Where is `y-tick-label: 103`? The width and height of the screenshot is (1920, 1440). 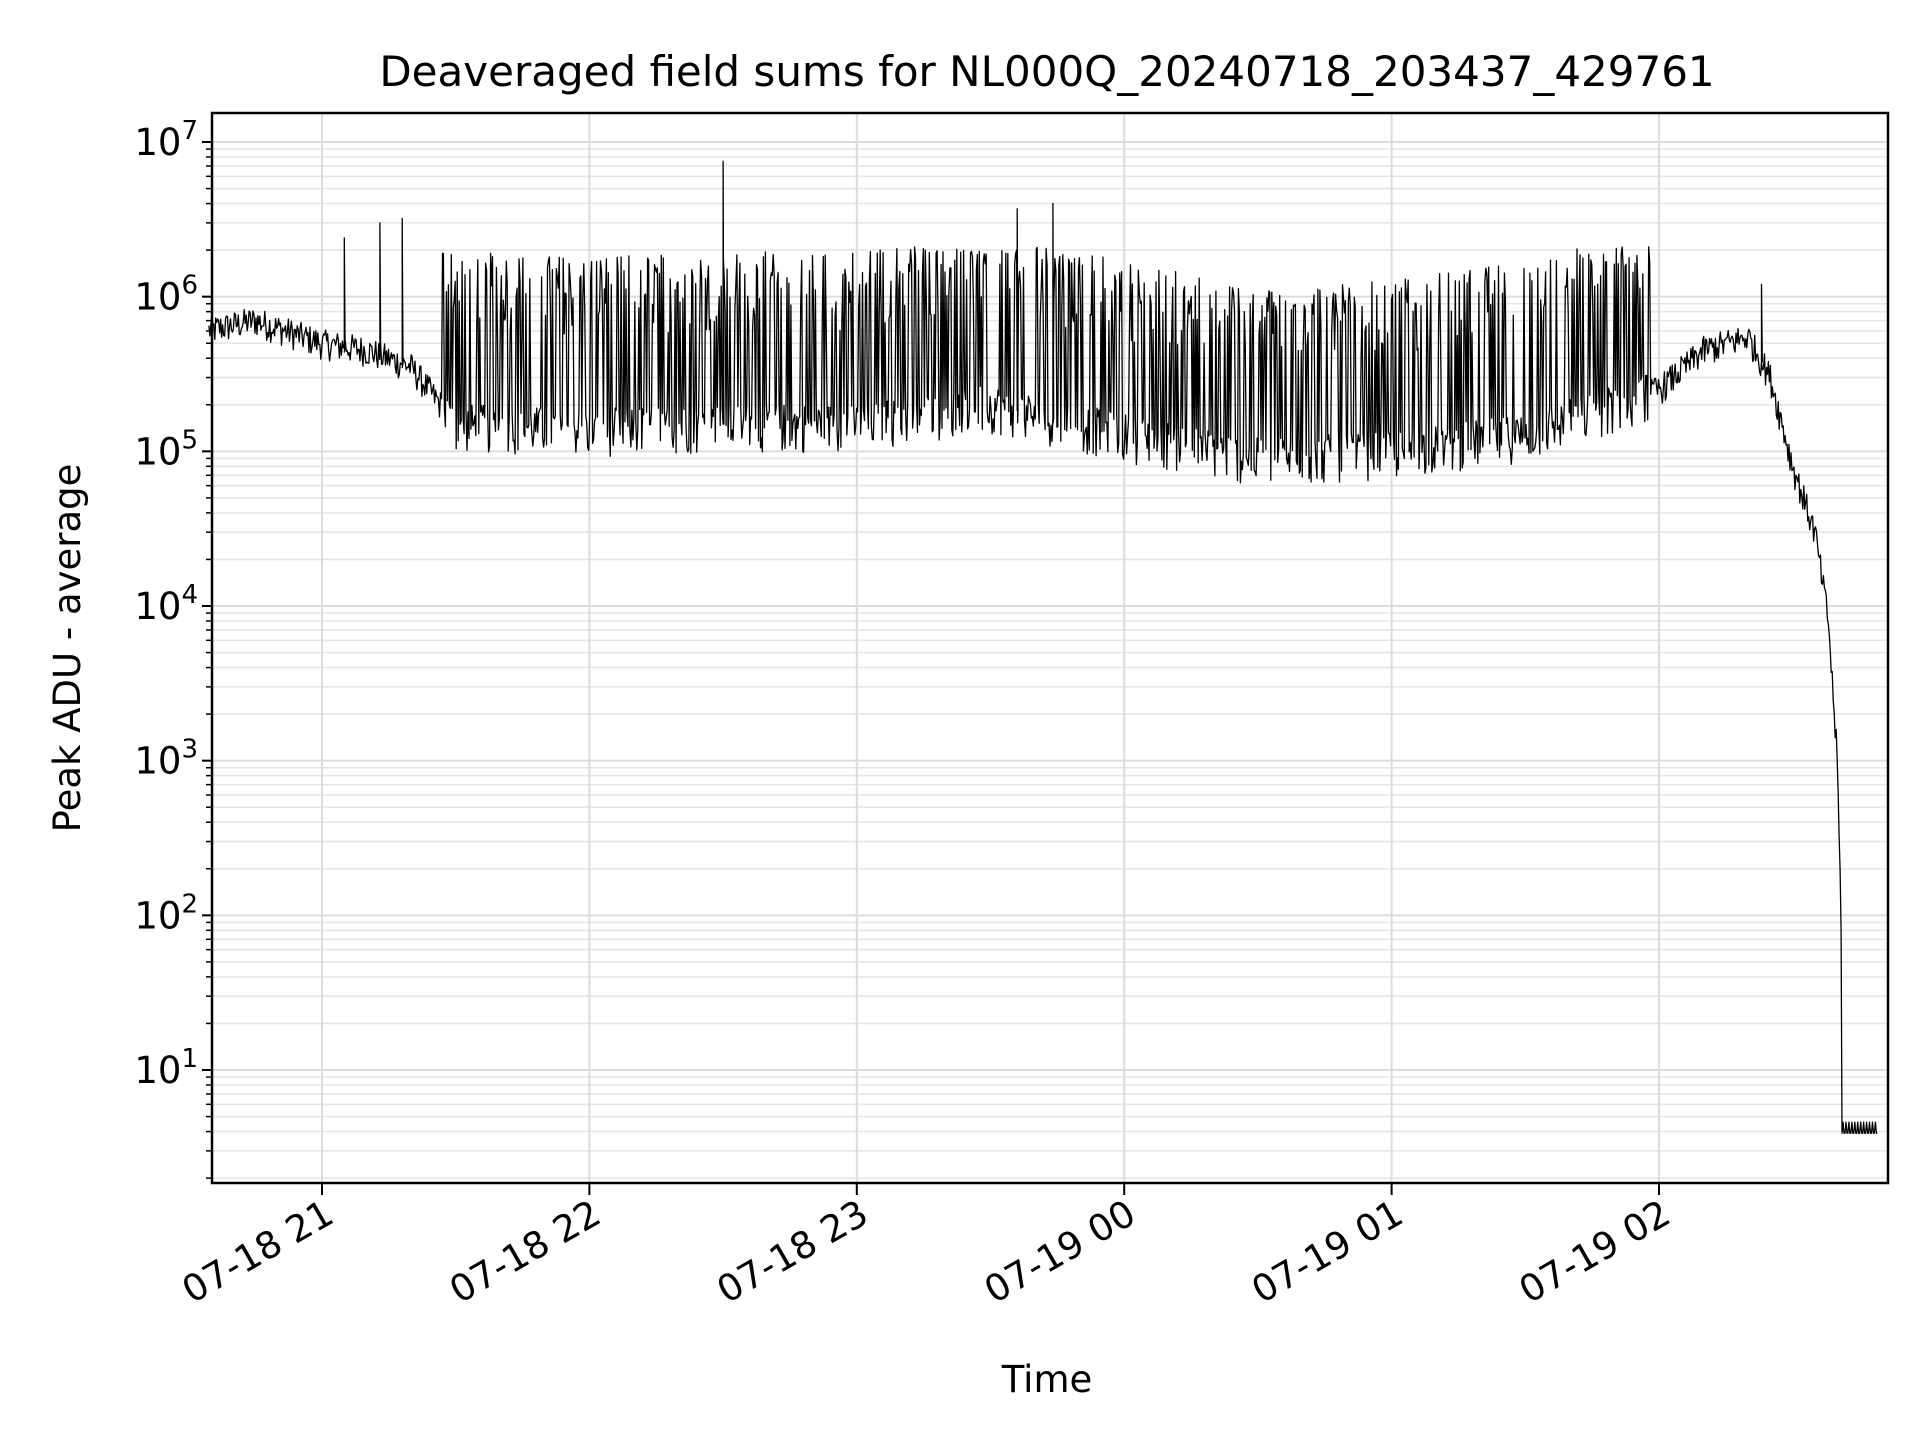 y-tick-label: 103 is located at coordinates (166, 759).